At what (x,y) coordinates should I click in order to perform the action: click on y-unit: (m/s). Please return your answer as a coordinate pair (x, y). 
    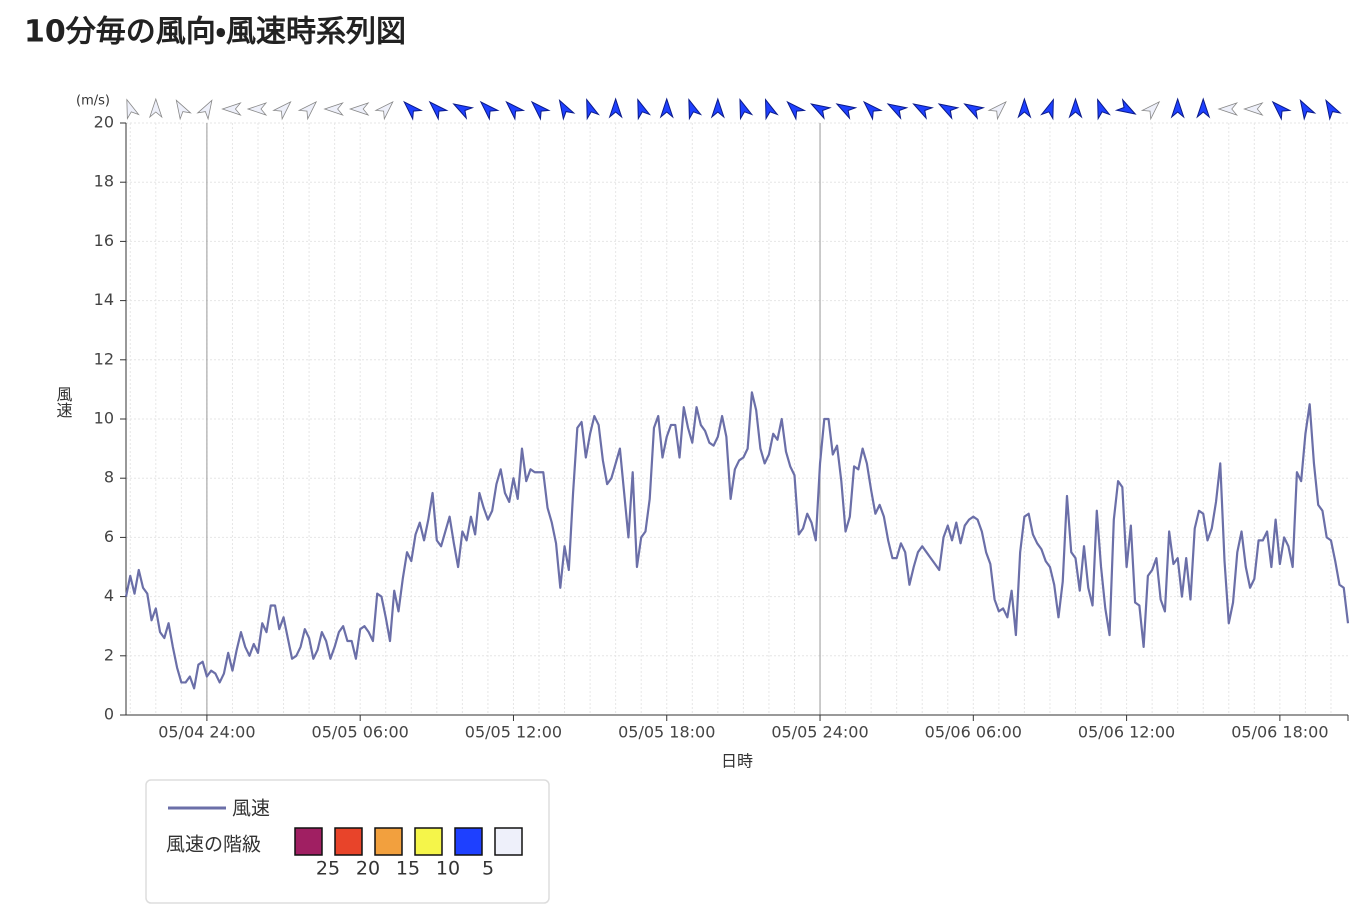
    Looking at the image, I should click on (93, 101).